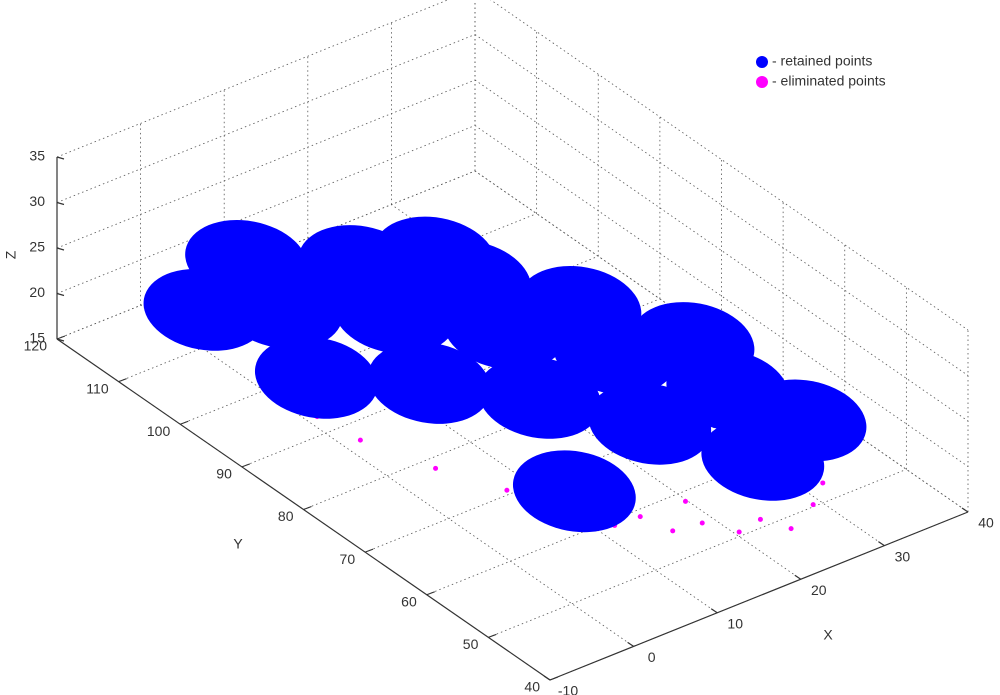  Describe the element at coordinates (37, 338) in the screenshot. I see `z-tick-label: 15` at that location.